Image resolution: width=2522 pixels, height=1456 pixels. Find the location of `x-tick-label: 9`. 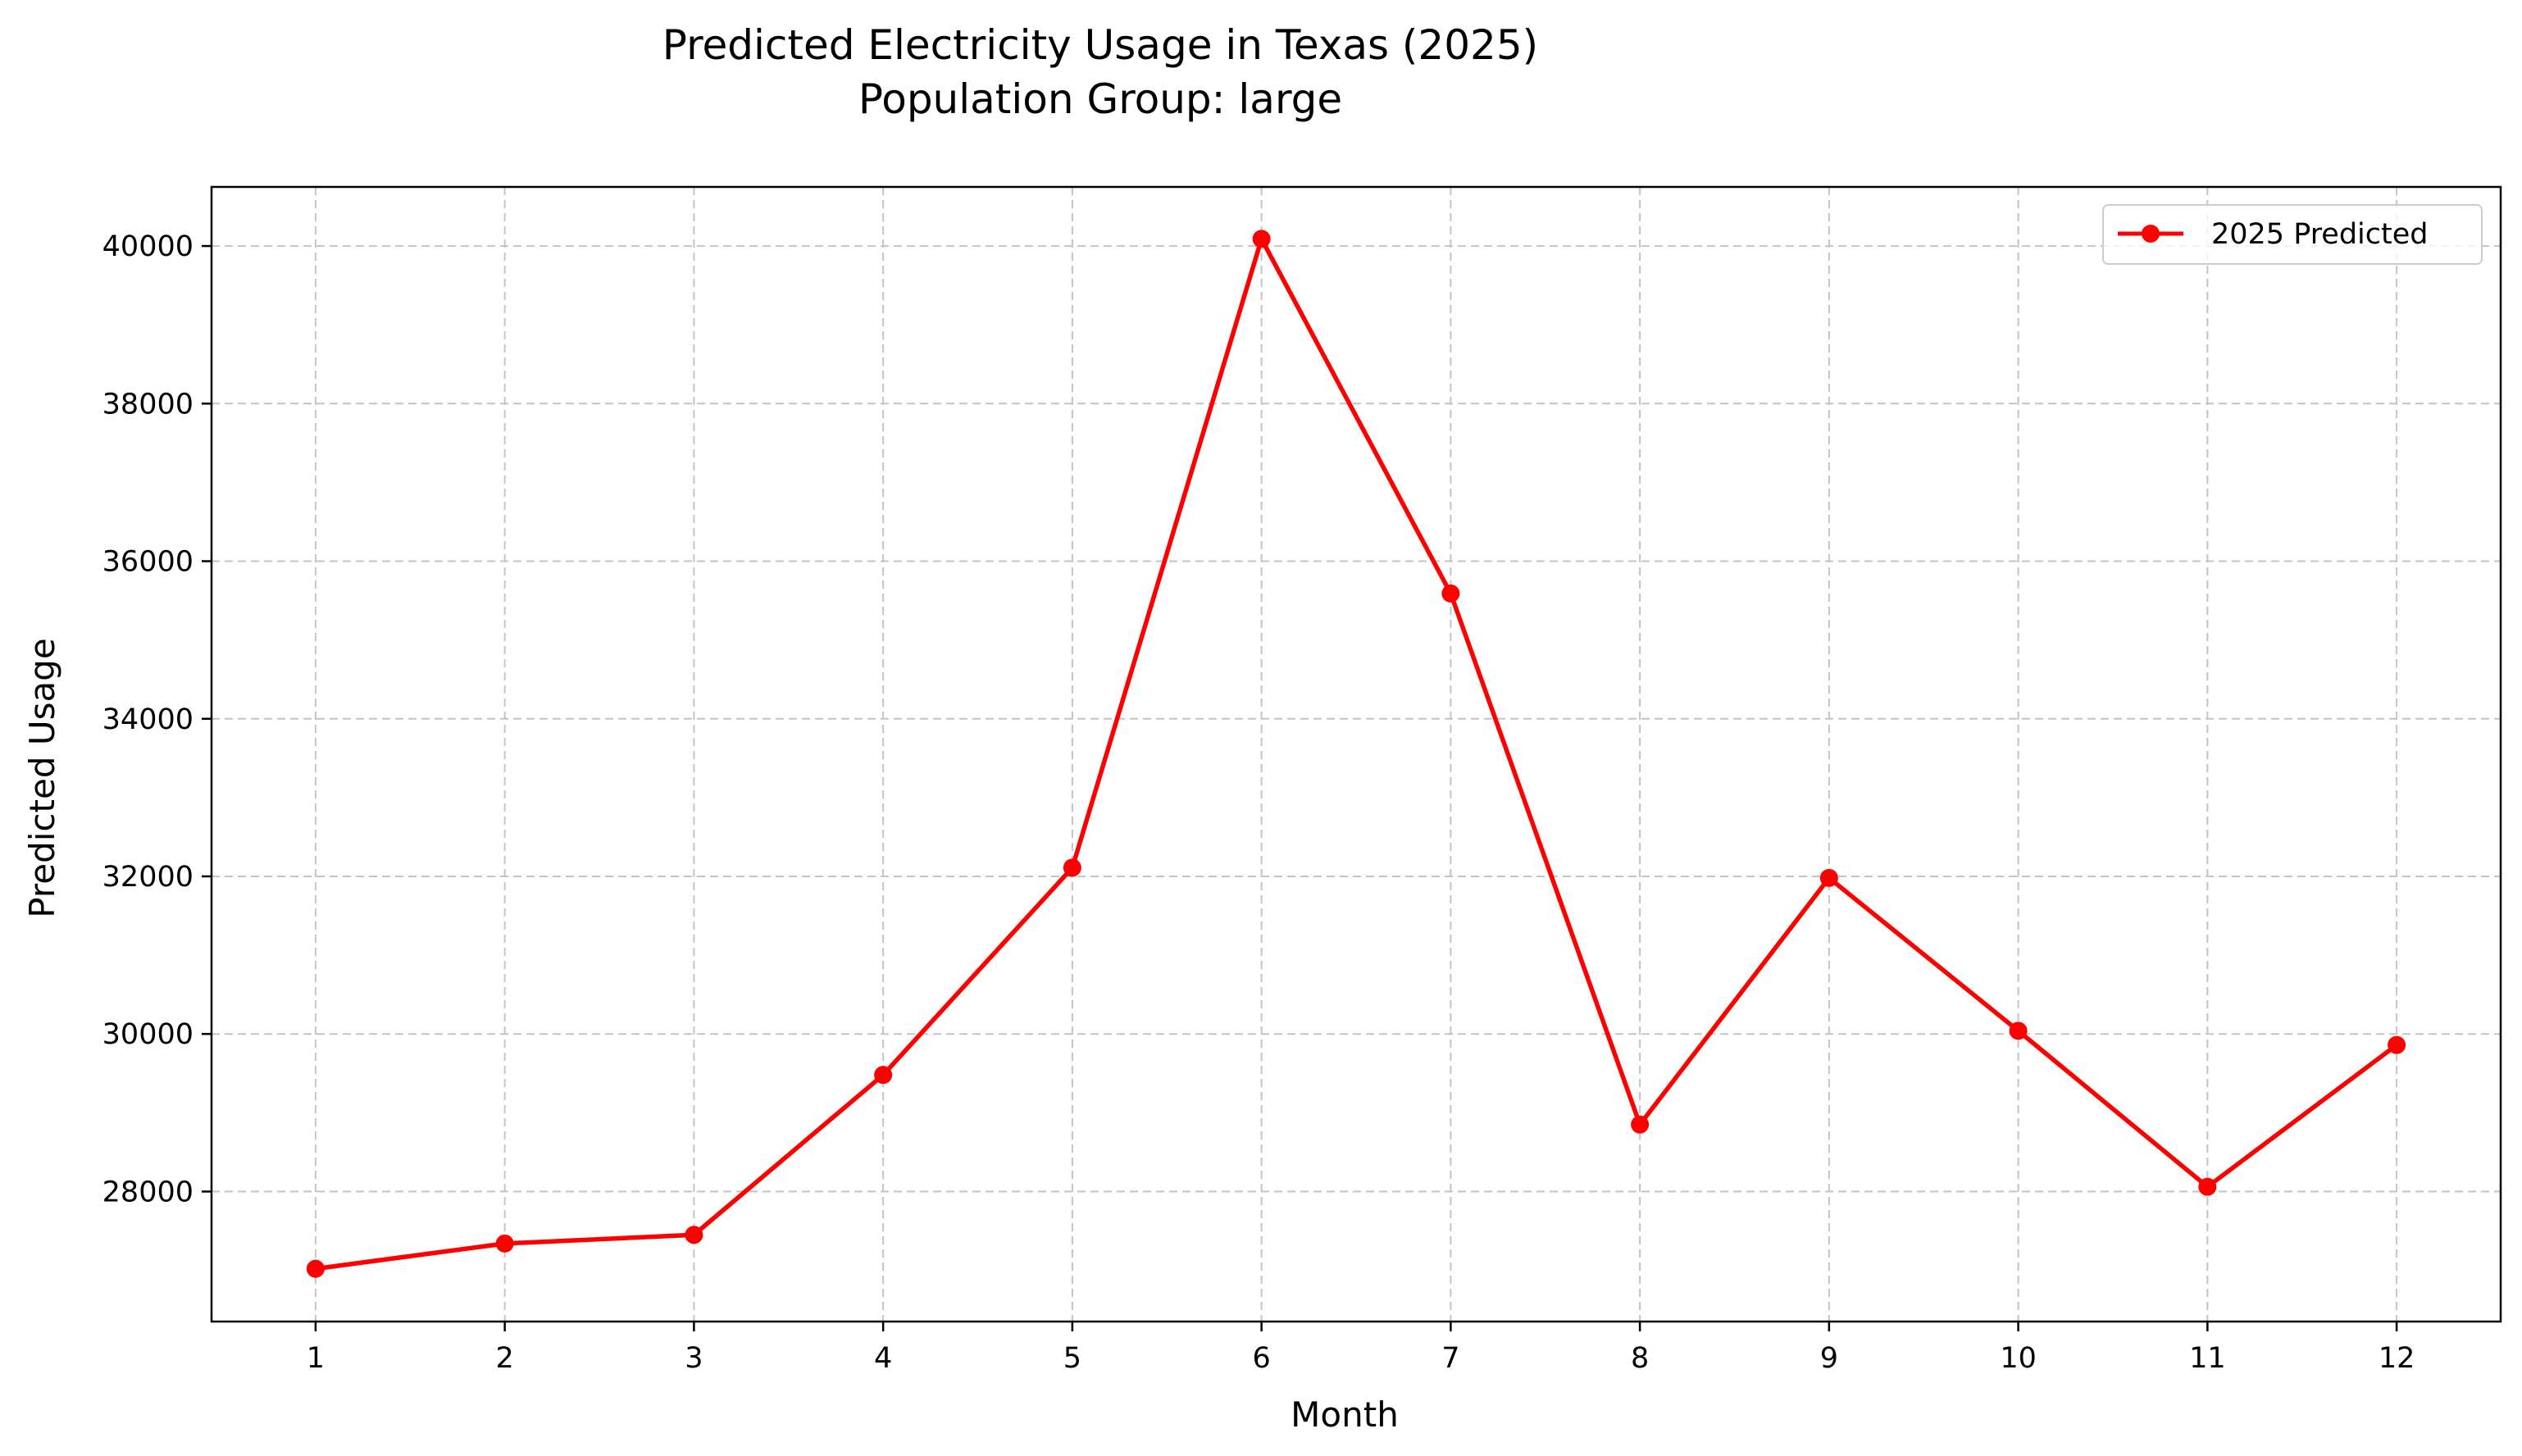

x-tick-label: 9 is located at coordinates (1829, 1358).